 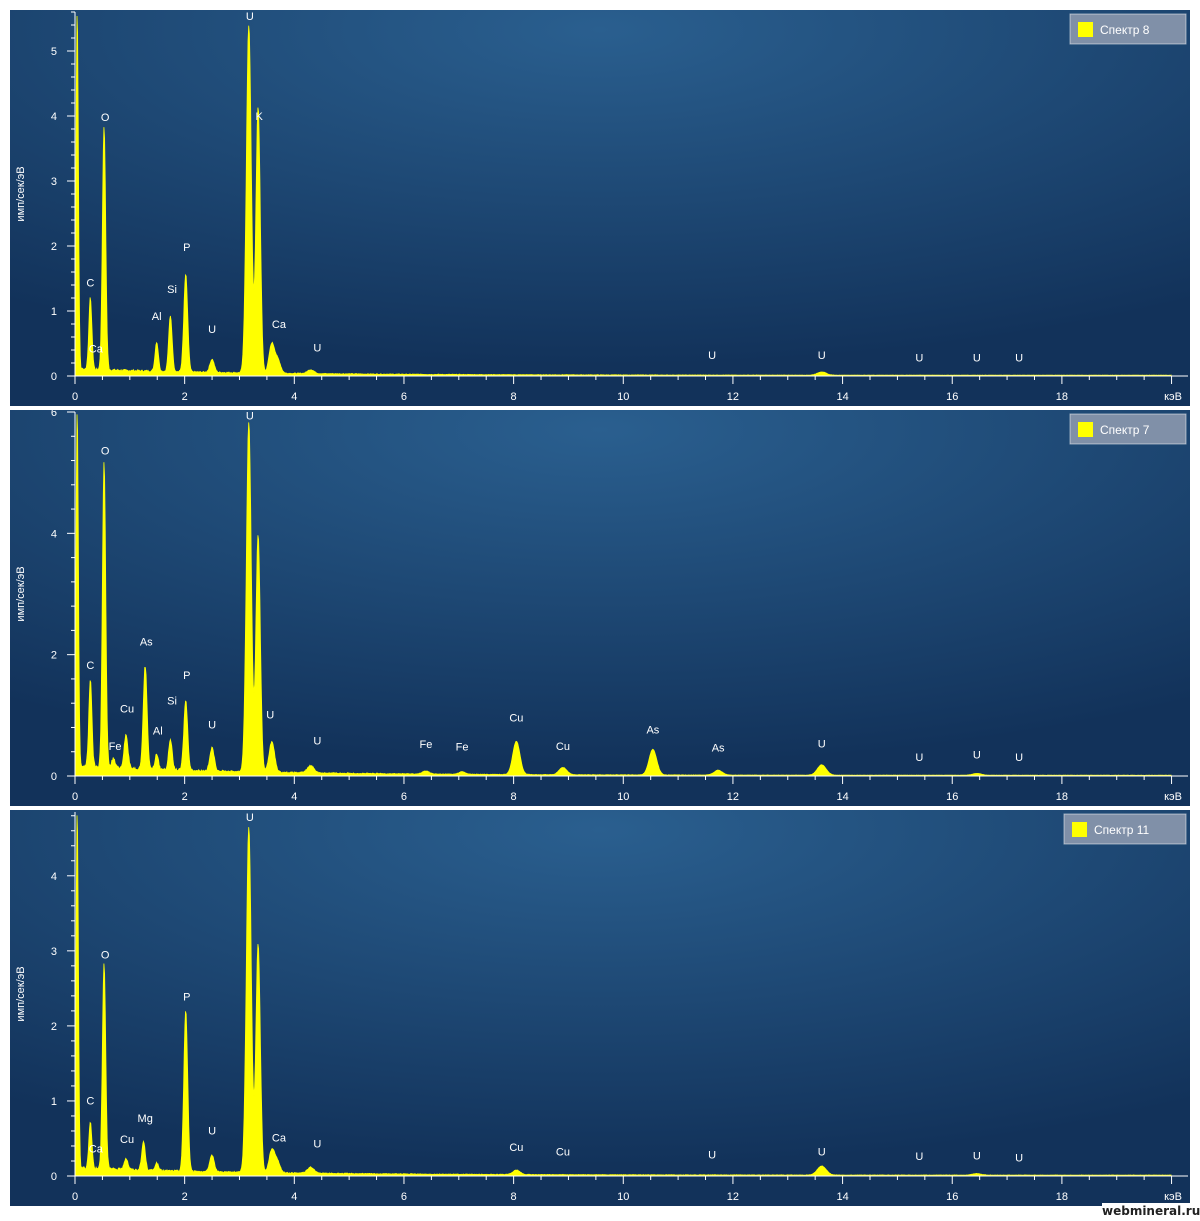 I want to click on watermark: webmineral.ru, so click(x=1151, y=1211).